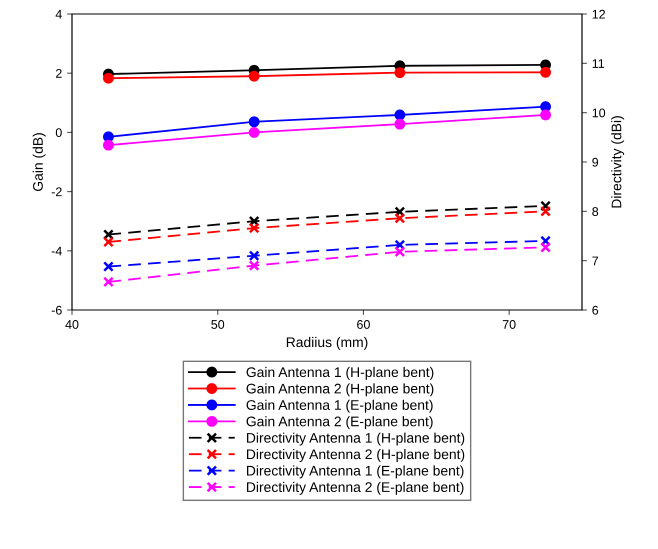 This screenshot has width=658, height=549. Describe the element at coordinates (509, 324) in the screenshot. I see `x-tick-label: 70` at that location.